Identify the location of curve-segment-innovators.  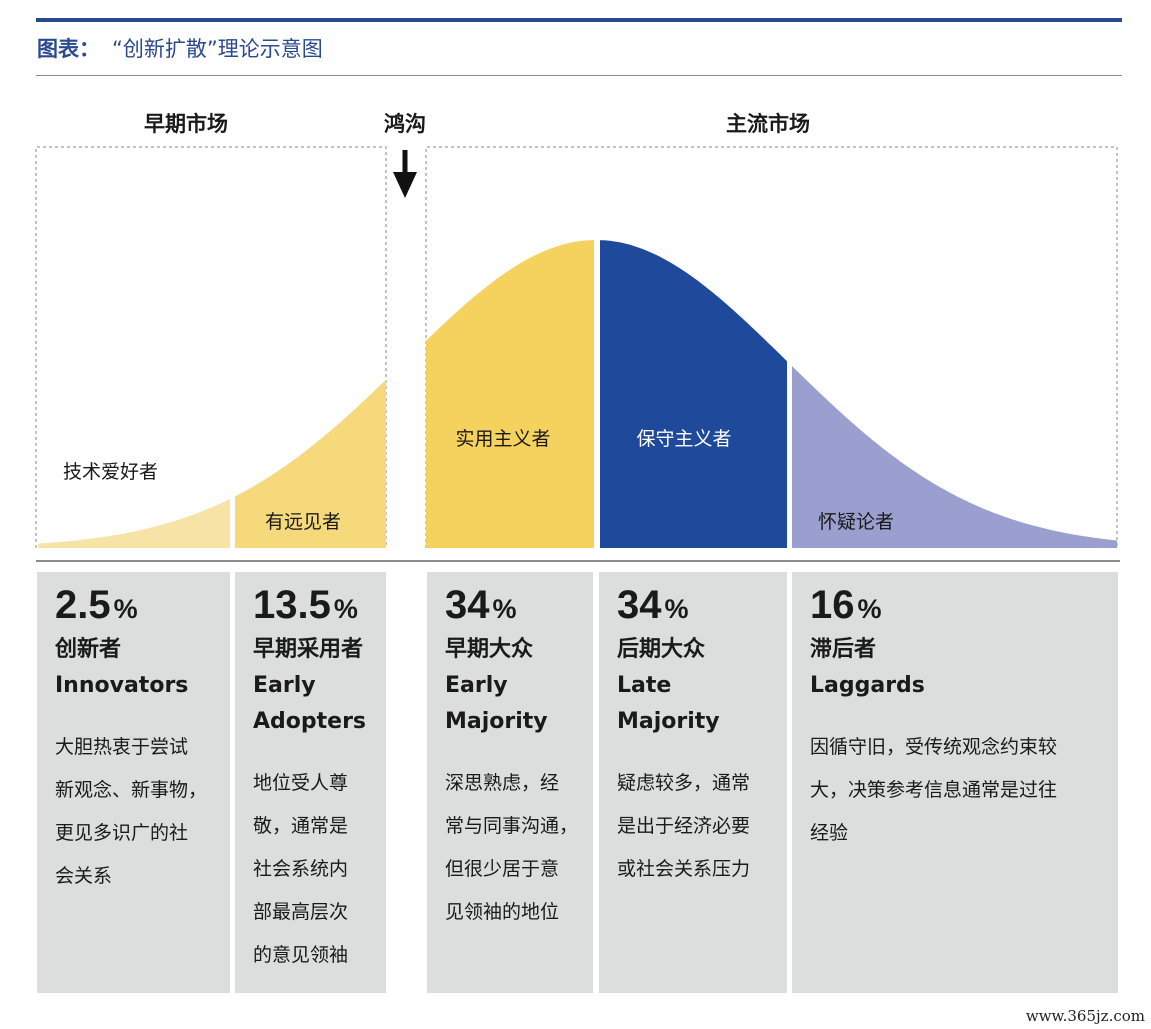
(134, 523).